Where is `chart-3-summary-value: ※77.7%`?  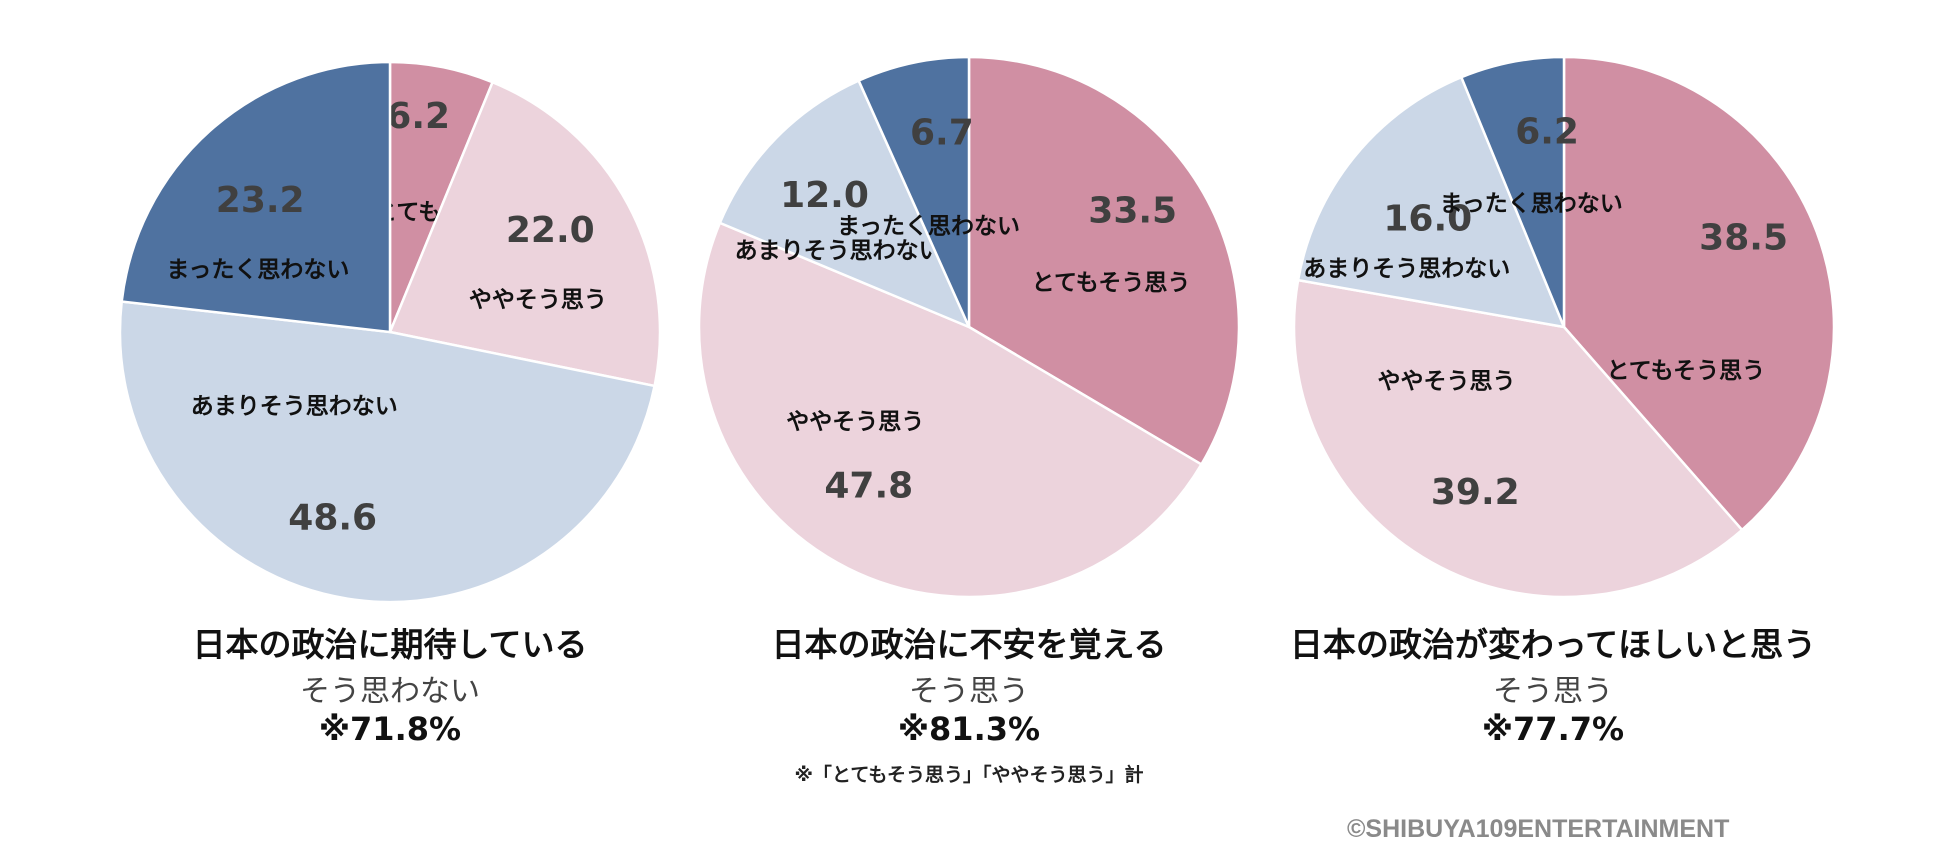
chart-3-summary-value: ※77.7% is located at coordinates (1553, 729).